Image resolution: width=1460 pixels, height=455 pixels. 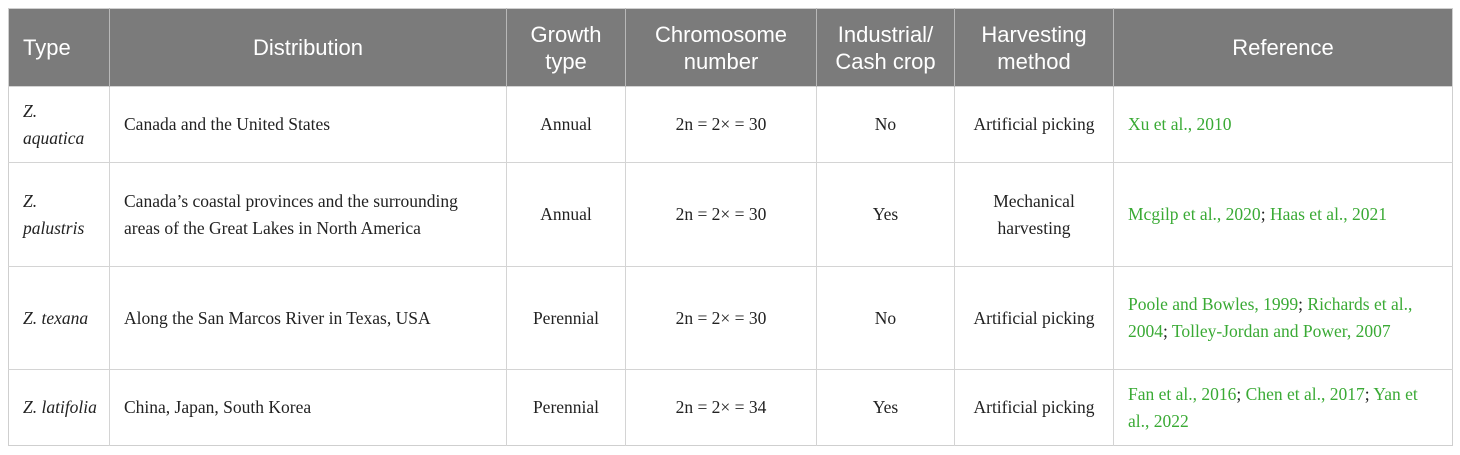 What do you see at coordinates (1194, 214) in the screenshot?
I see `reference-link: Mcgilp et al., 2020` at bounding box center [1194, 214].